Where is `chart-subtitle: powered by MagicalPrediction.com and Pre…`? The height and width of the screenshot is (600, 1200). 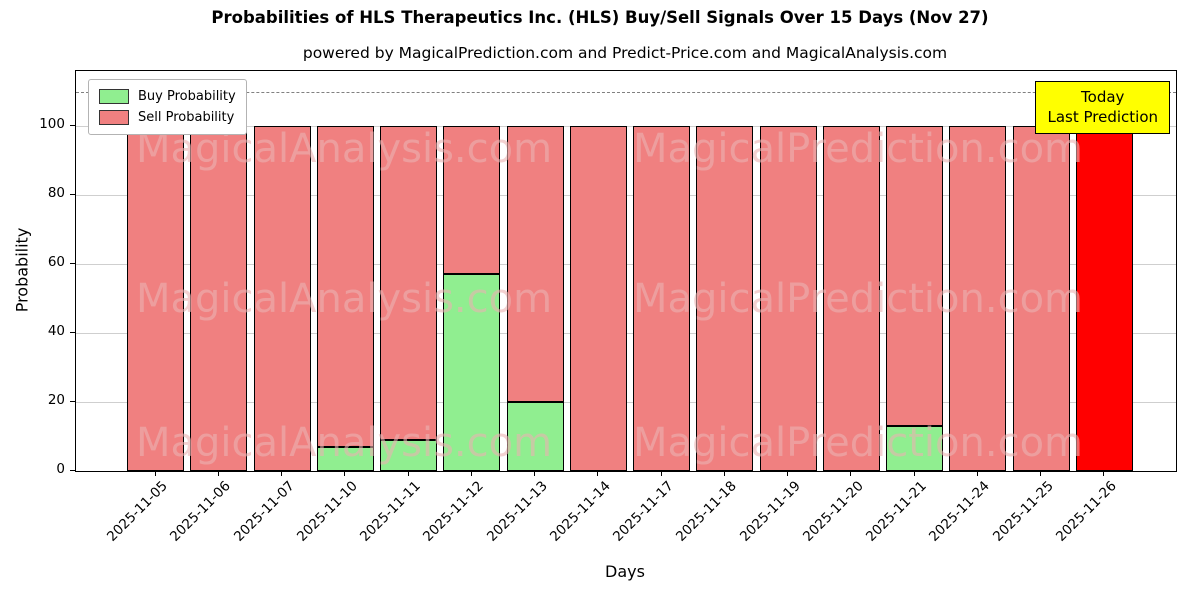 chart-subtitle: powered by MagicalPrediction.com and Pre… is located at coordinates (625, 53).